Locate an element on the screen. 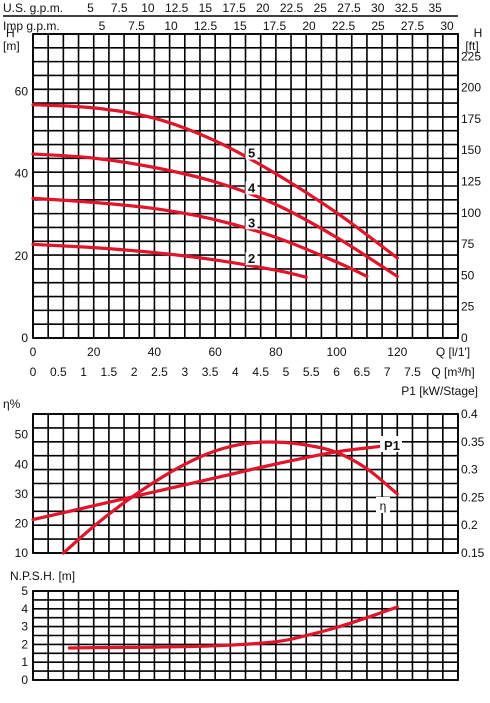 The width and height of the screenshot is (490, 703). eff-ytick-left: 10 is located at coordinates (22, 553).